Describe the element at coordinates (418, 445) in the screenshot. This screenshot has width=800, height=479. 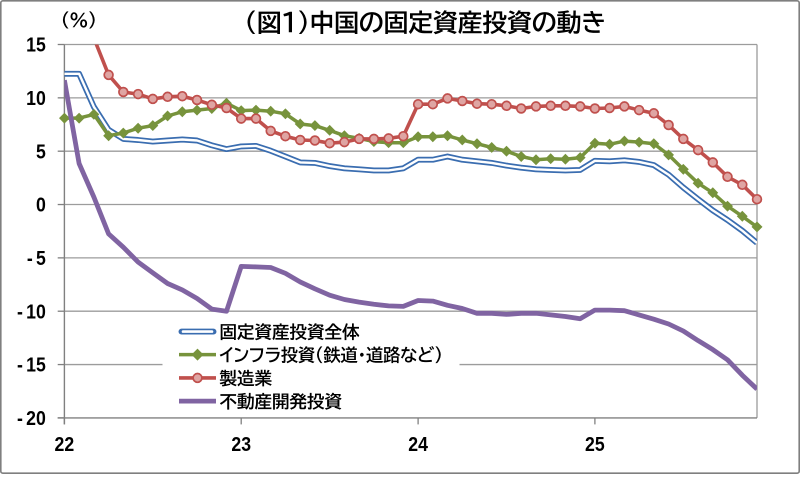
I see `svg-text: 24` at that location.